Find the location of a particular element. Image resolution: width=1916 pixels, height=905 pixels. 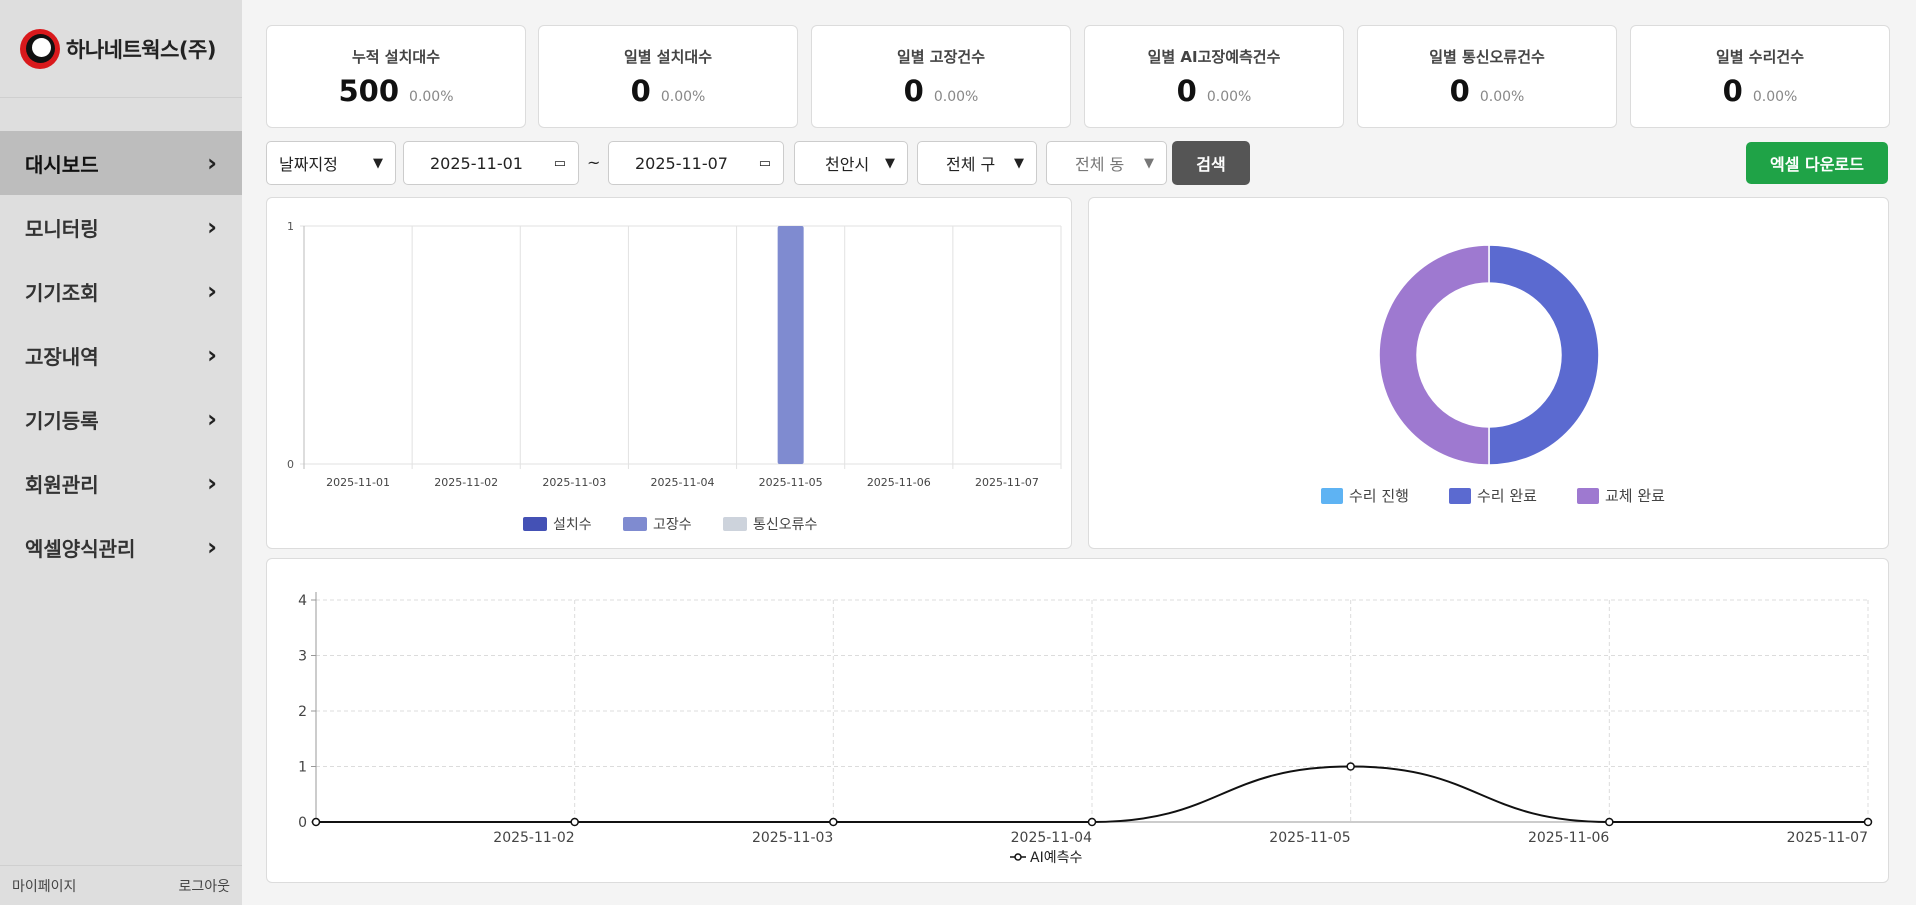

stat-label: 일별 설치대수 is located at coordinates (668, 57).